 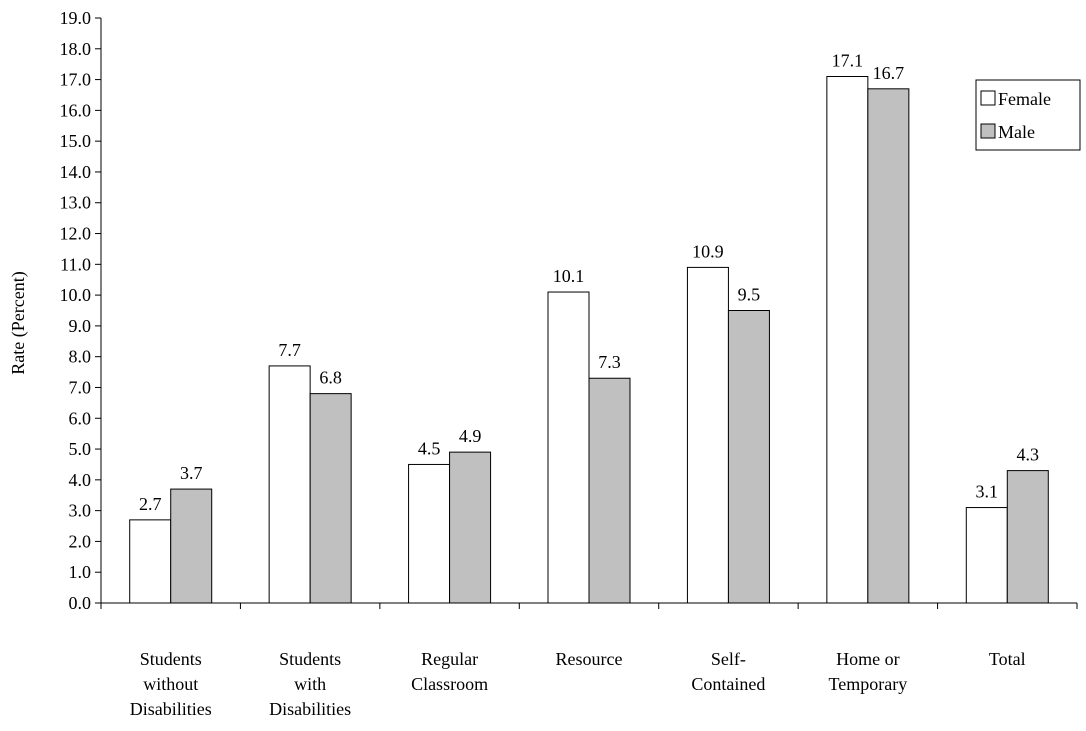 I want to click on category-label: Home or Temporary, so click(x=867, y=671).